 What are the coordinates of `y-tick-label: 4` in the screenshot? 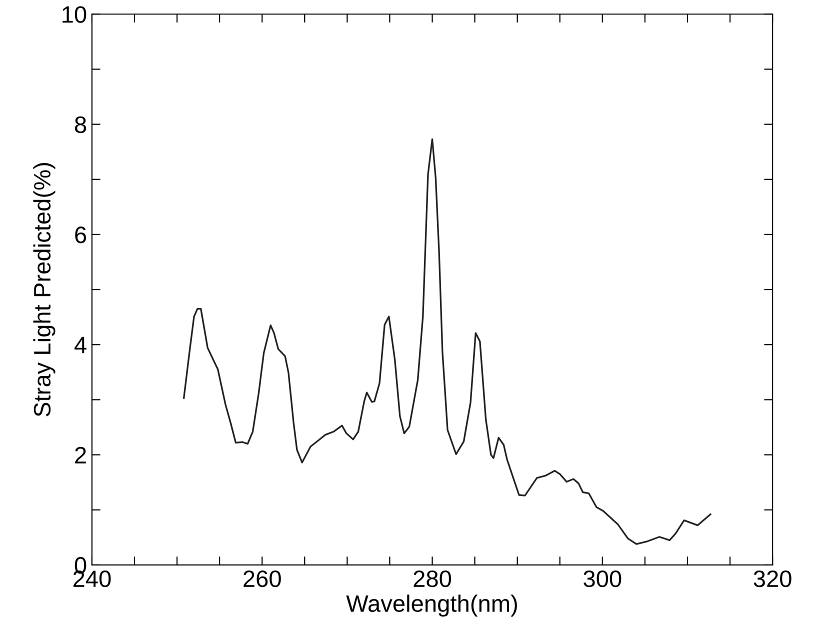 It's located at (80, 345).